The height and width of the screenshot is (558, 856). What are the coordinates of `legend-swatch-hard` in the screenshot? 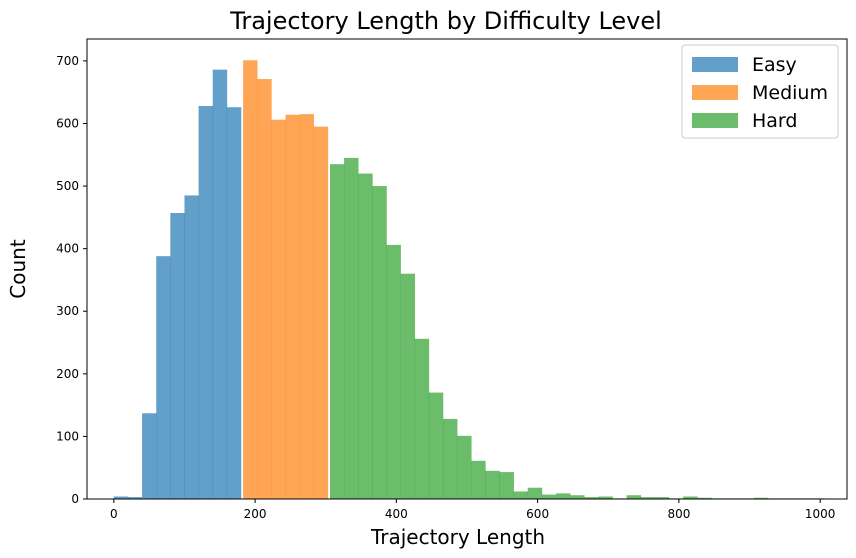 It's located at (715, 120).